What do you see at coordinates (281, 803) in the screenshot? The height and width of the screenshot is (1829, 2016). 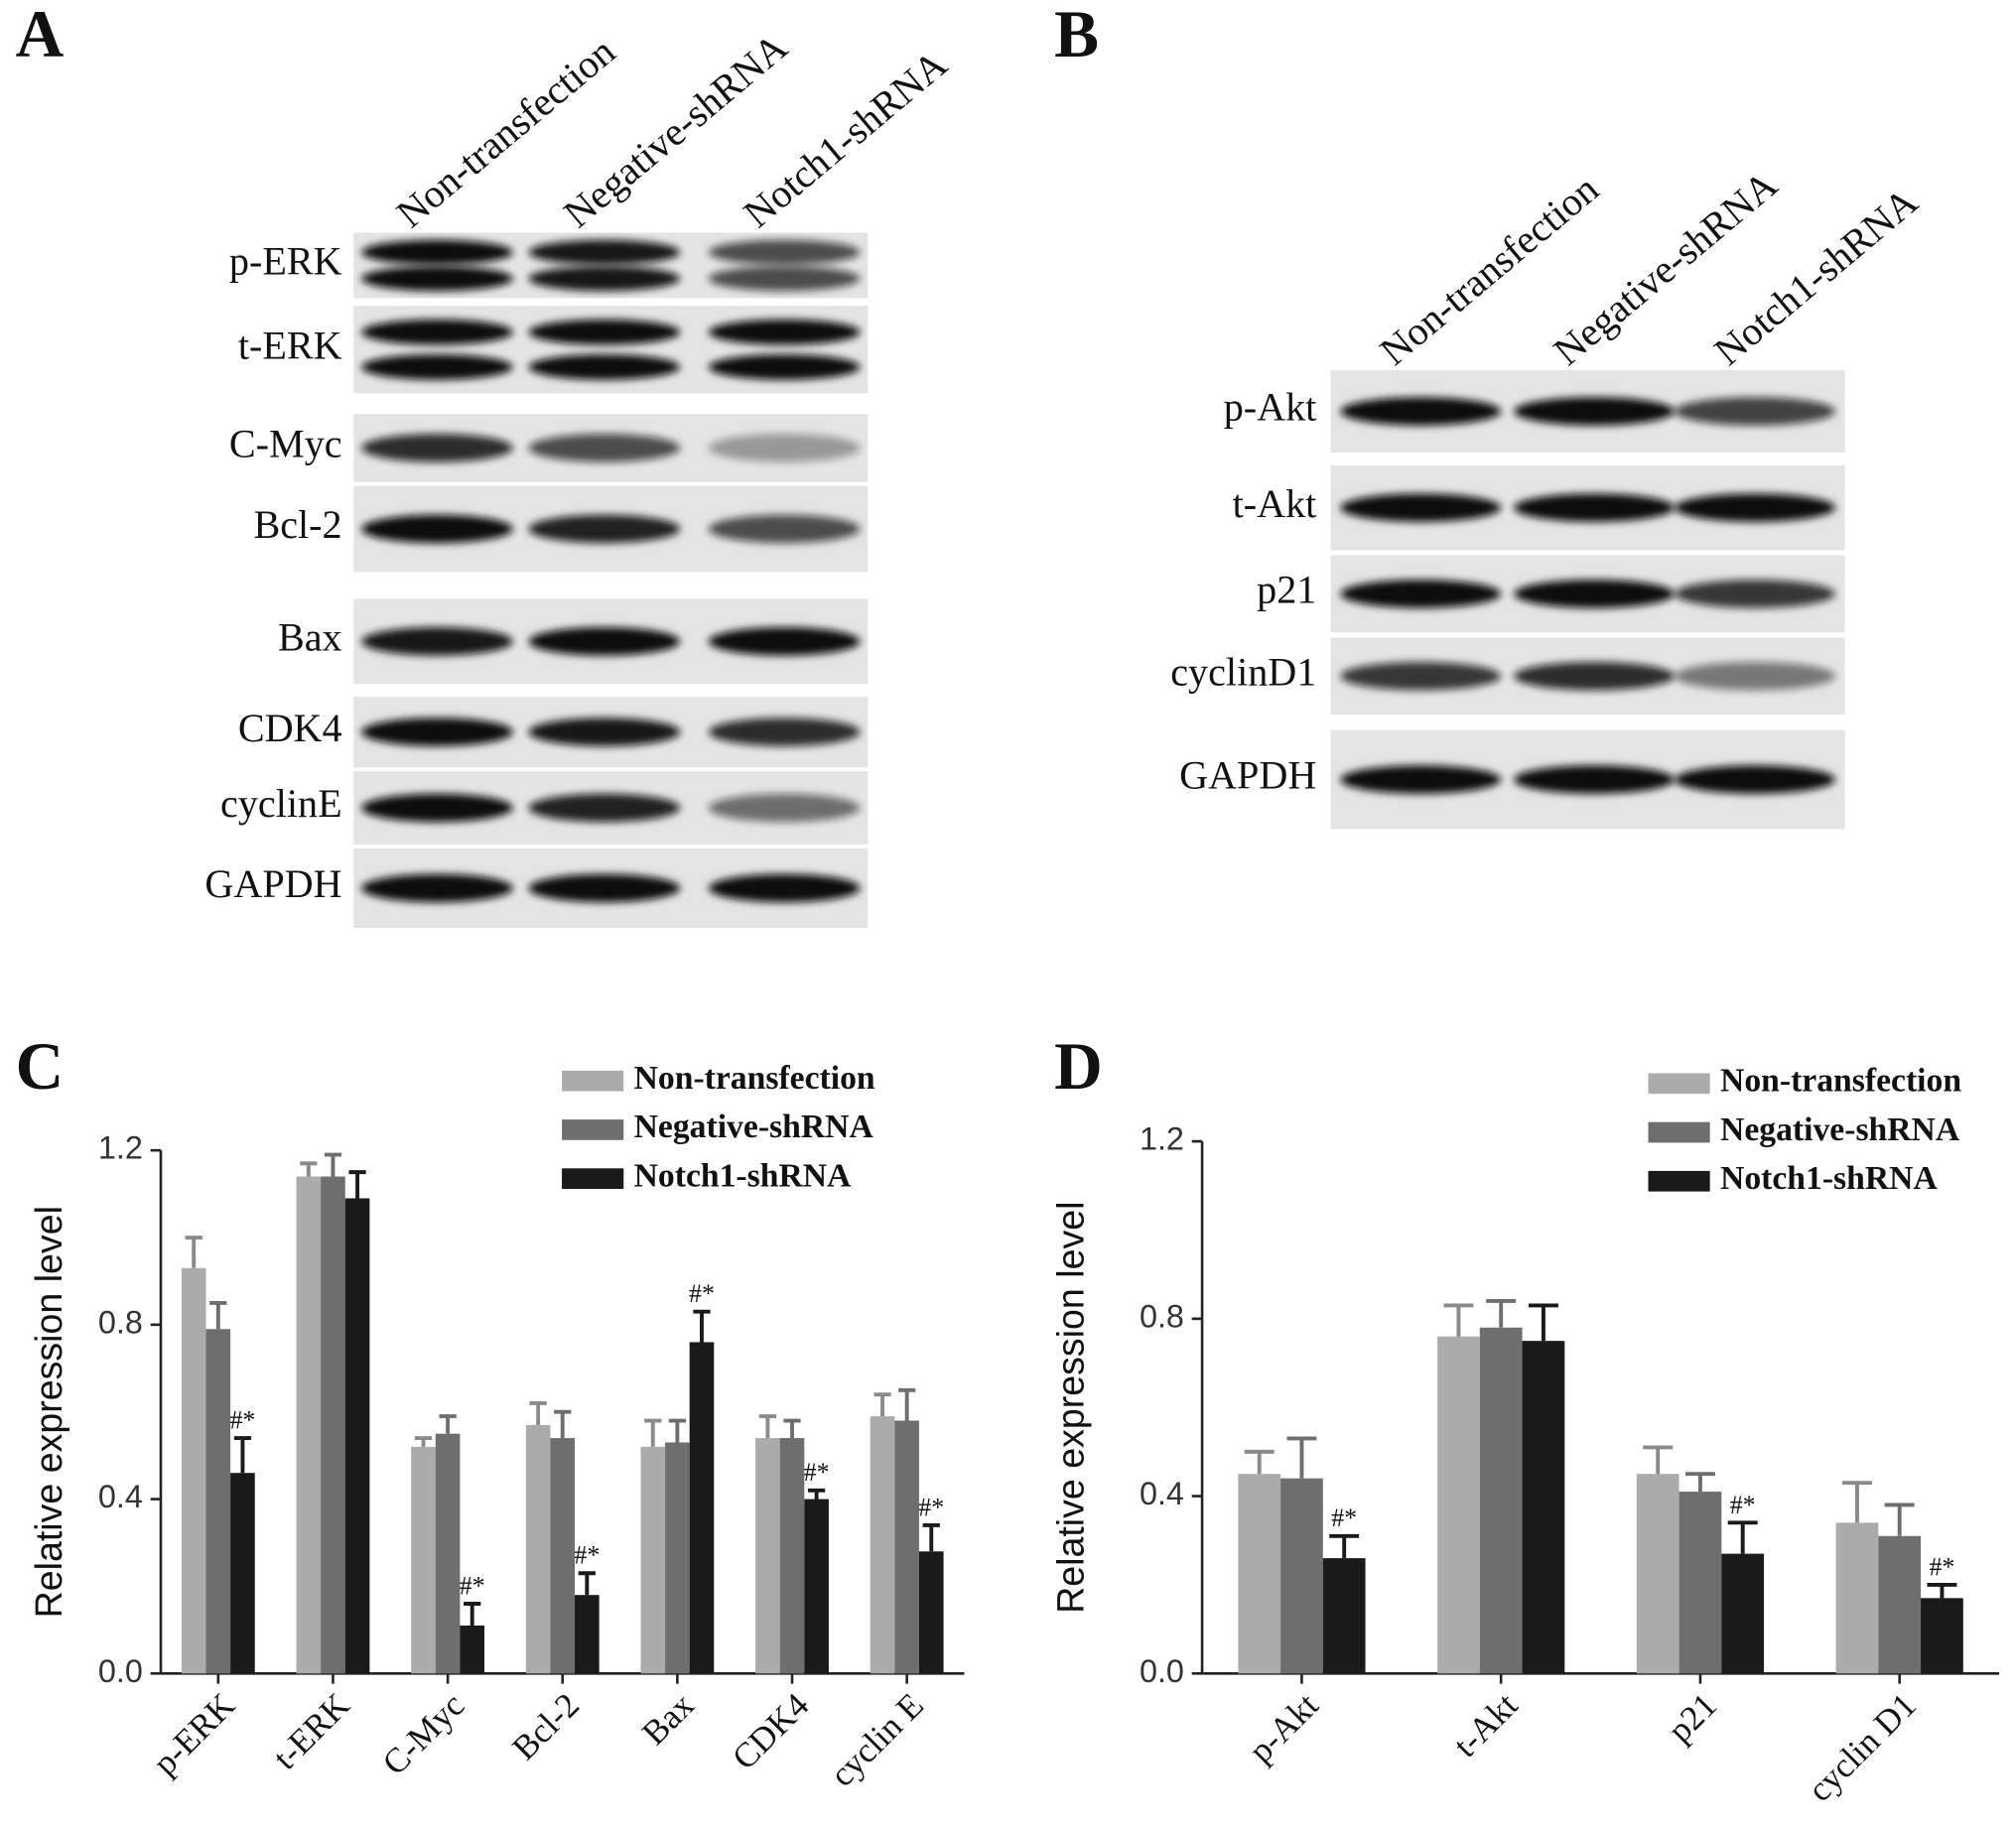 I see `protein-label: cyclinE` at bounding box center [281, 803].